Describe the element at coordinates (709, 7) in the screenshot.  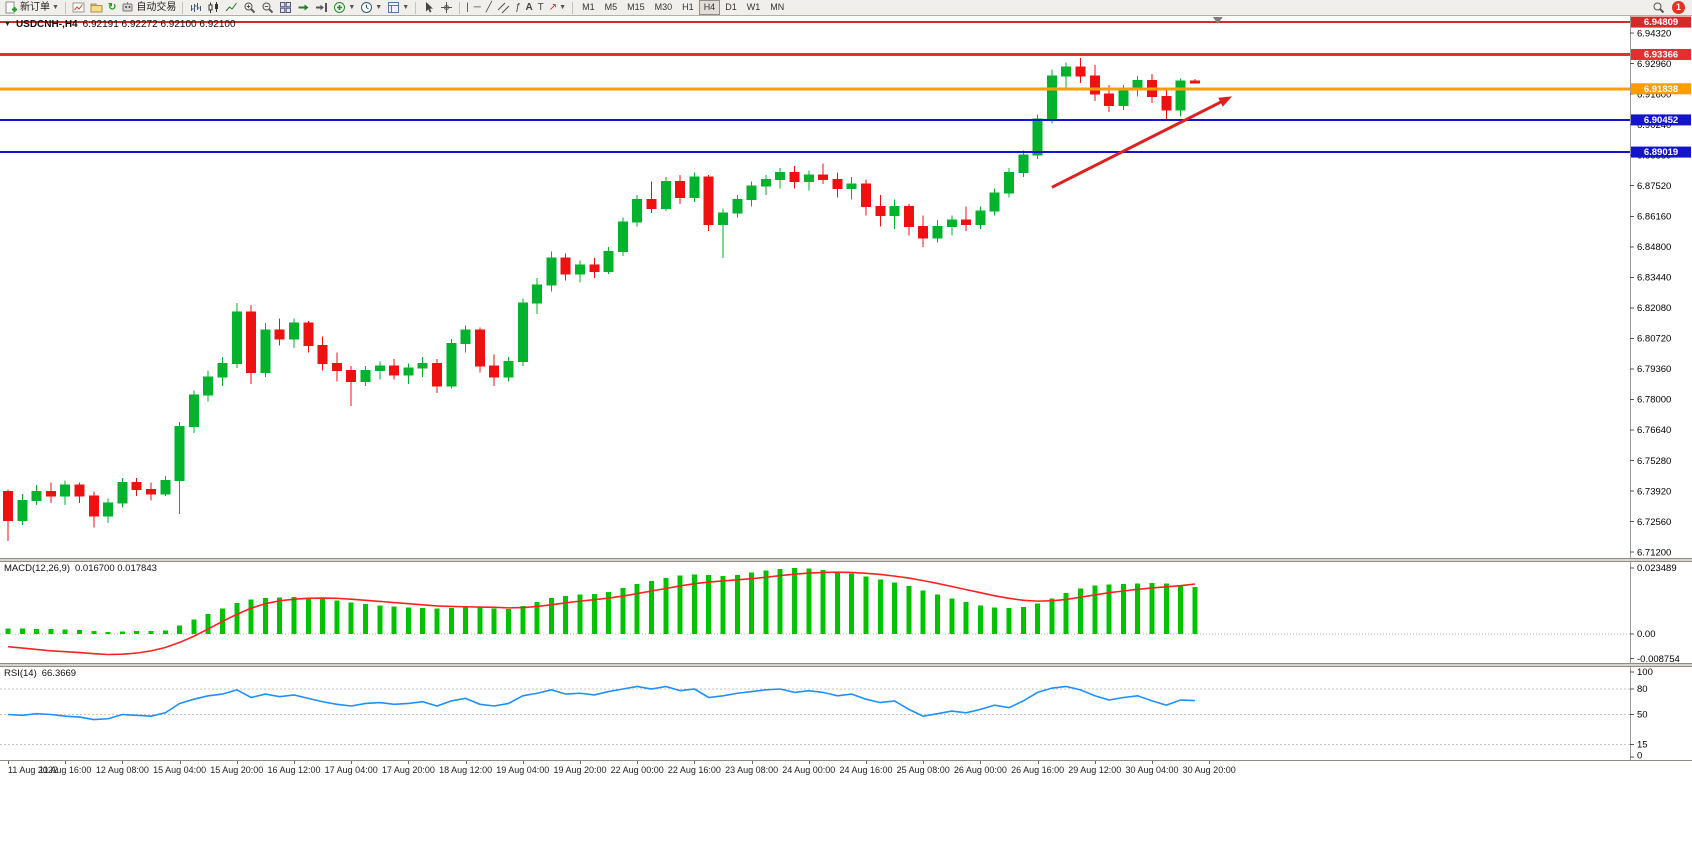
I see `timeframe-h4: H4` at that location.